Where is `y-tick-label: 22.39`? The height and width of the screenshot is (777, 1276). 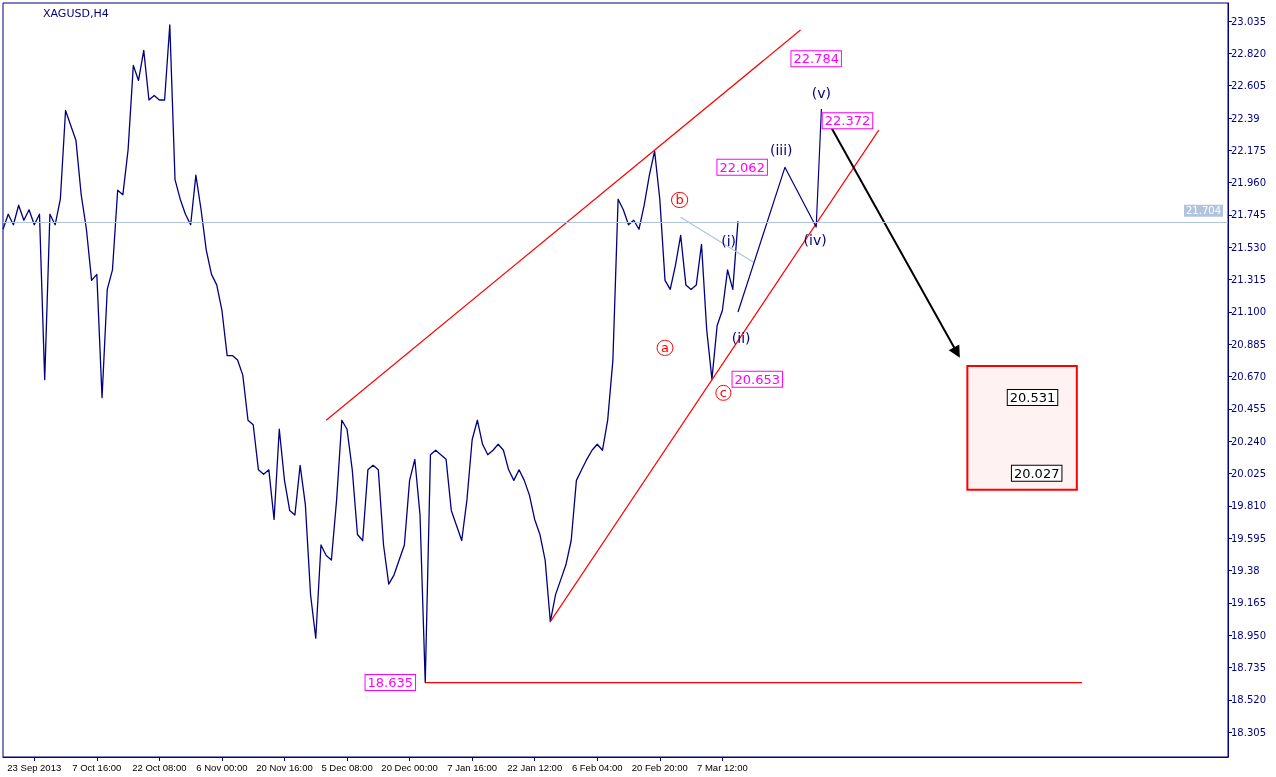
y-tick-label: 22.39 is located at coordinates (1245, 118).